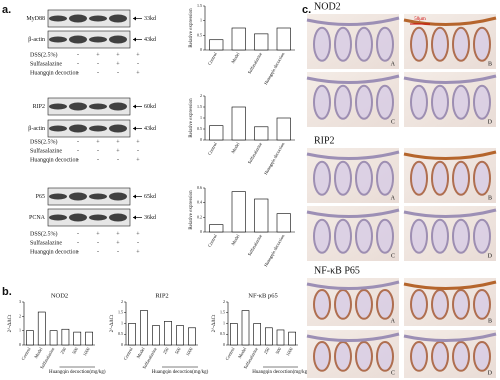 The height and width of the screenshot is (380, 500). Describe the element at coordinates (214, 323) in the screenshot. I see `y-axis-label: 2^-ΔΔCt` at that location.